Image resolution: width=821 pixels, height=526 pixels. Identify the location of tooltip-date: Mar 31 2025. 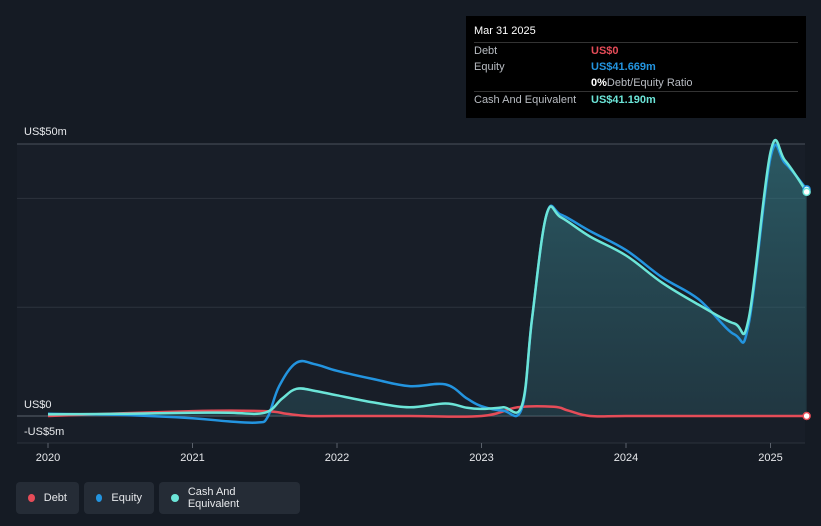
(505, 31).